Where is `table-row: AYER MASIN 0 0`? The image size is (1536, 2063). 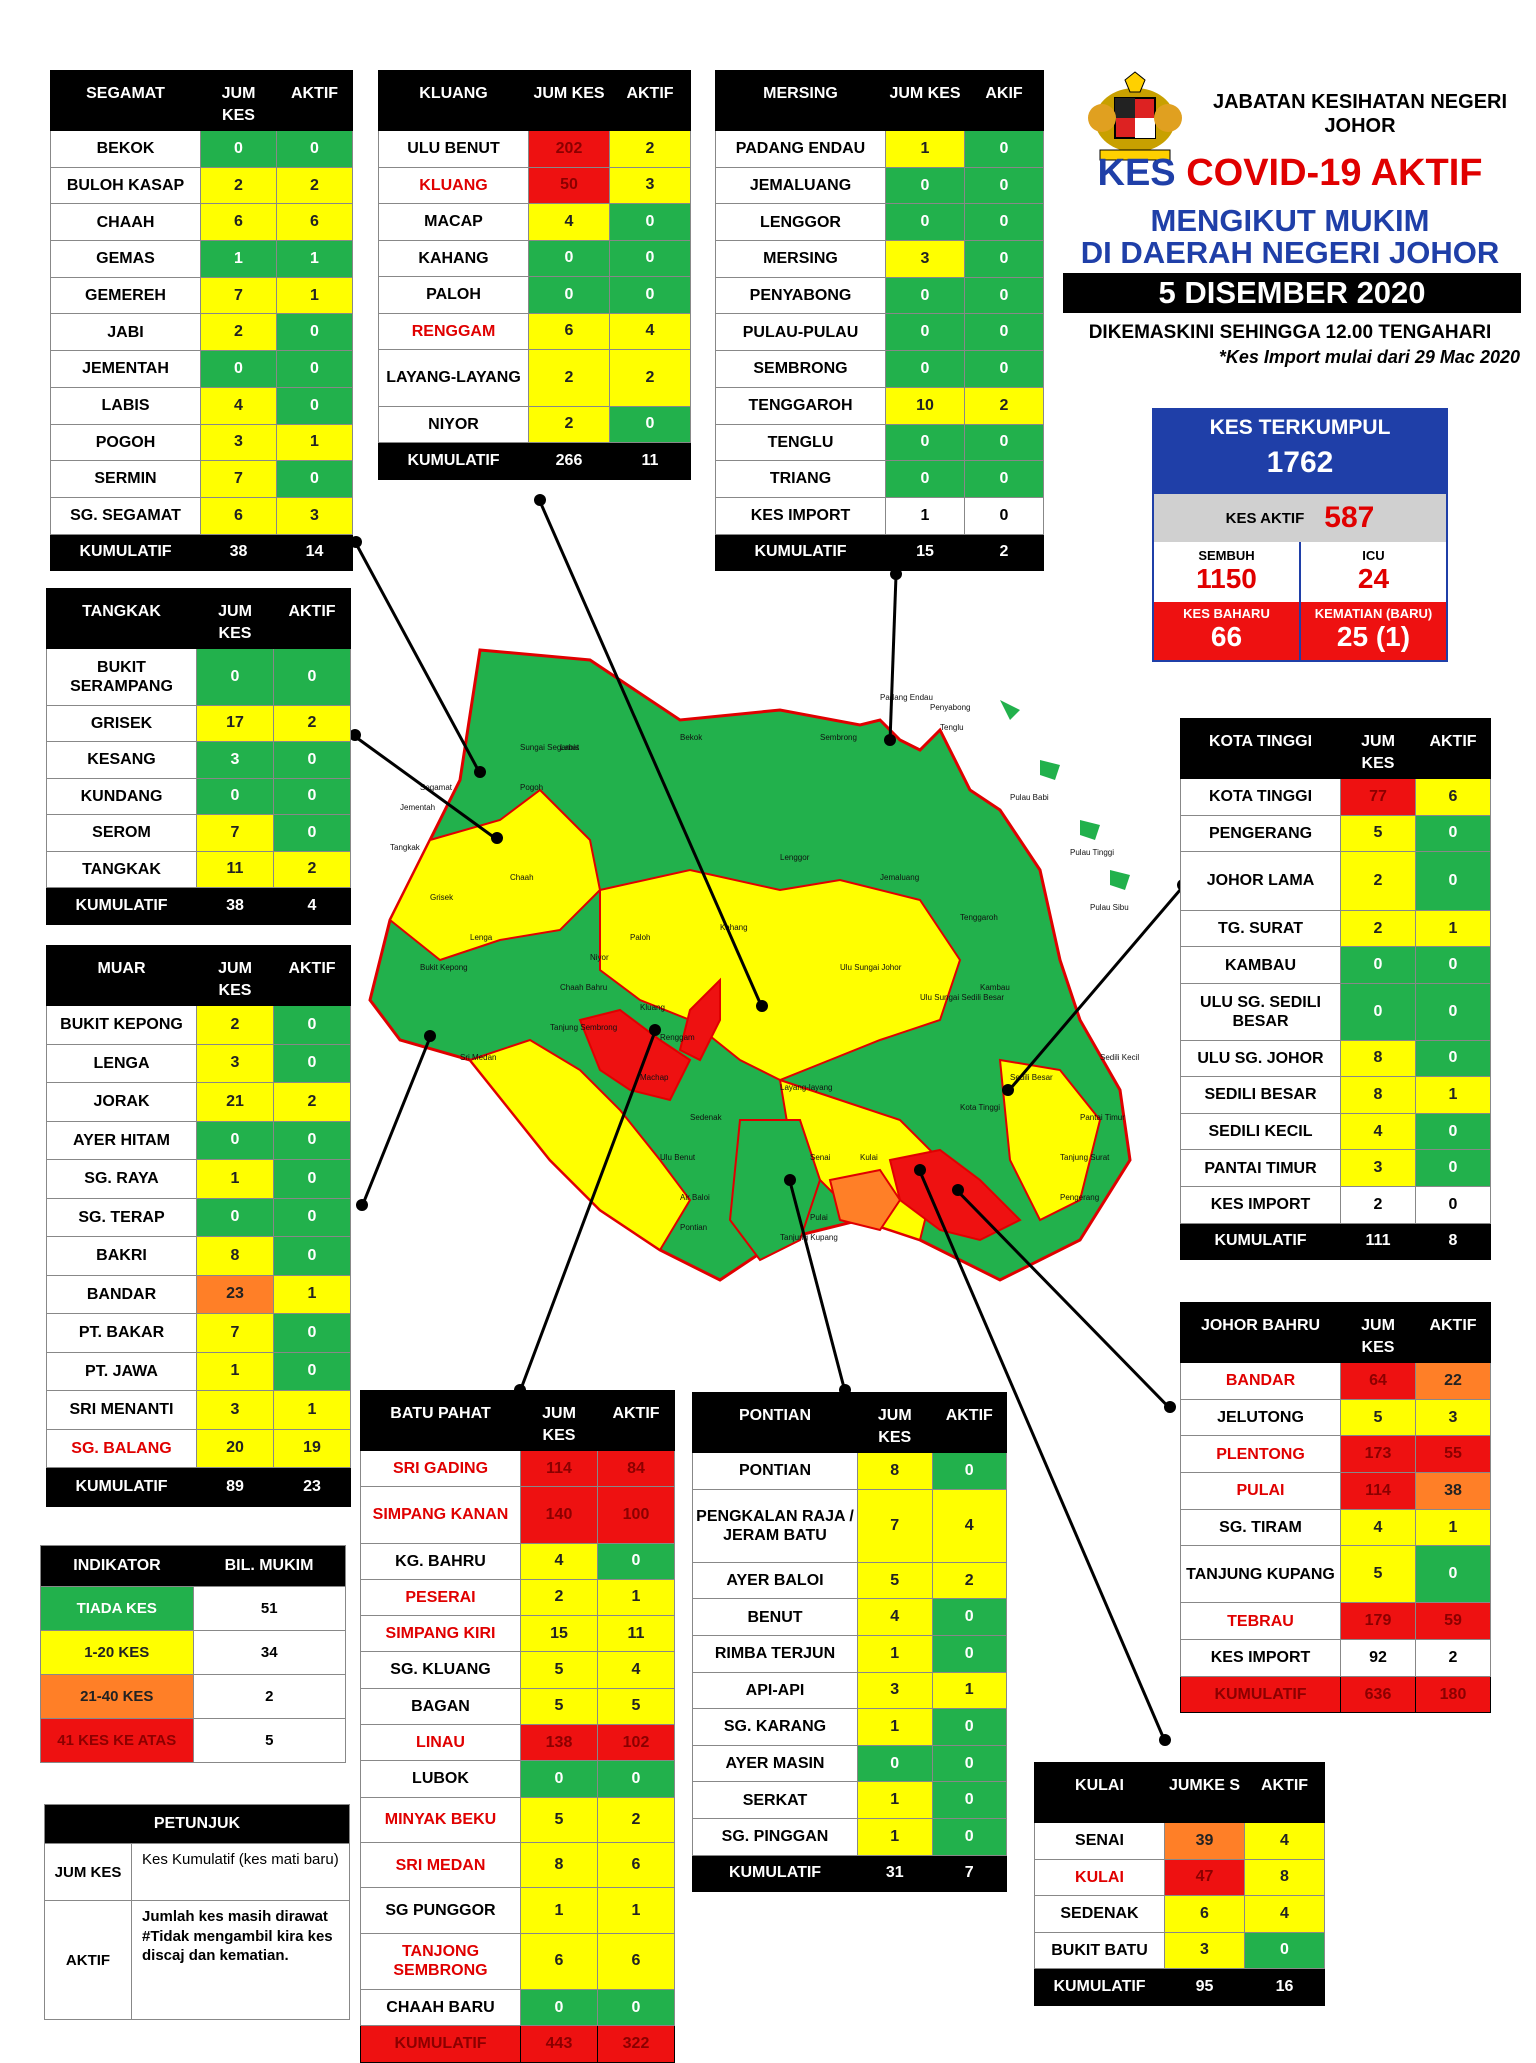
table-row: AYER MASIN 0 0 is located at coordinates (849, 1763).